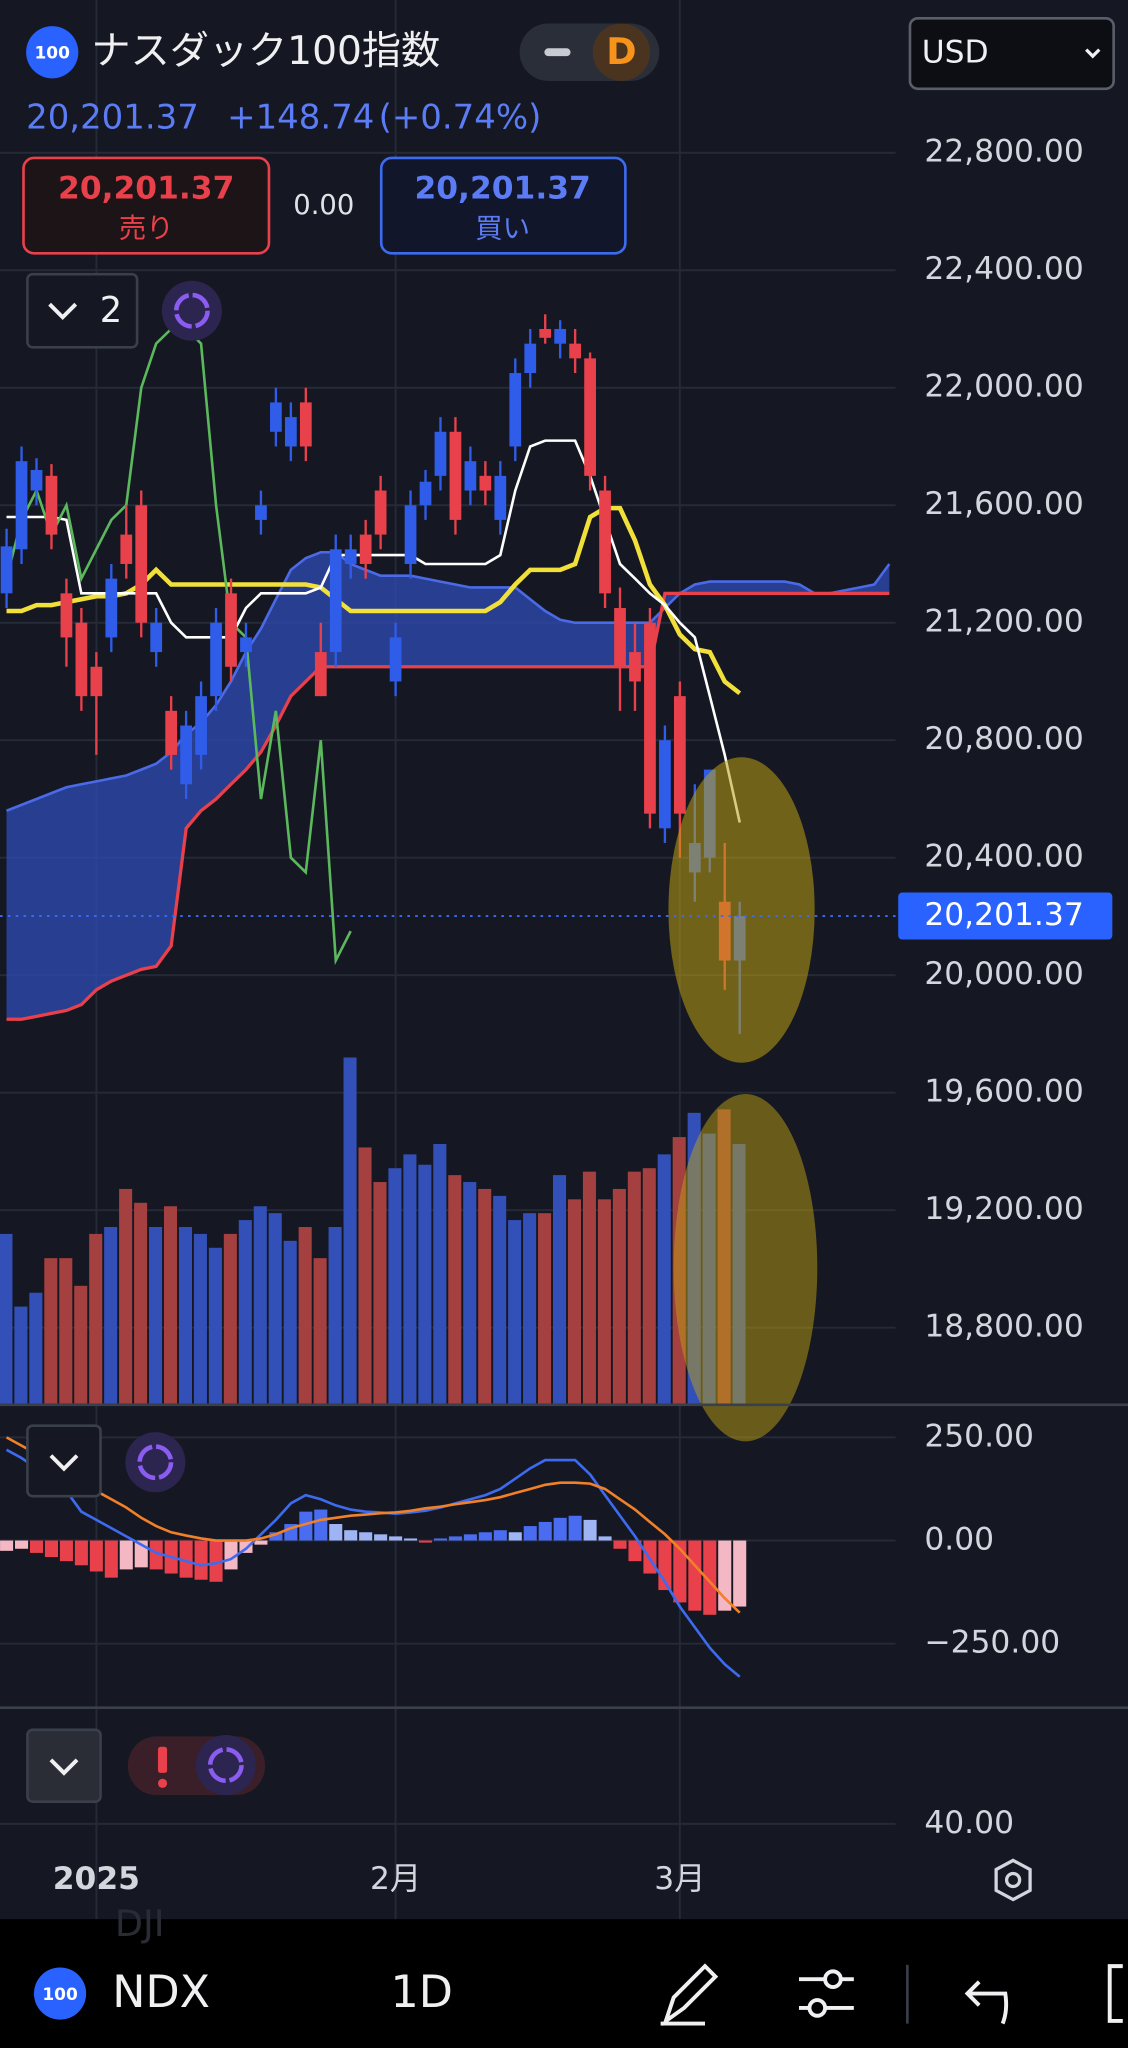  I want to click on buy-button, so click(503, 205).